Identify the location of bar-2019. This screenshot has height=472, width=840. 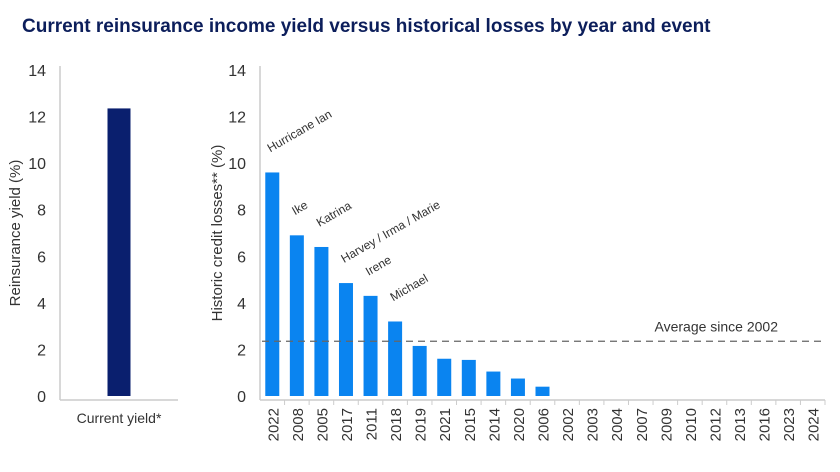
(419, 370).